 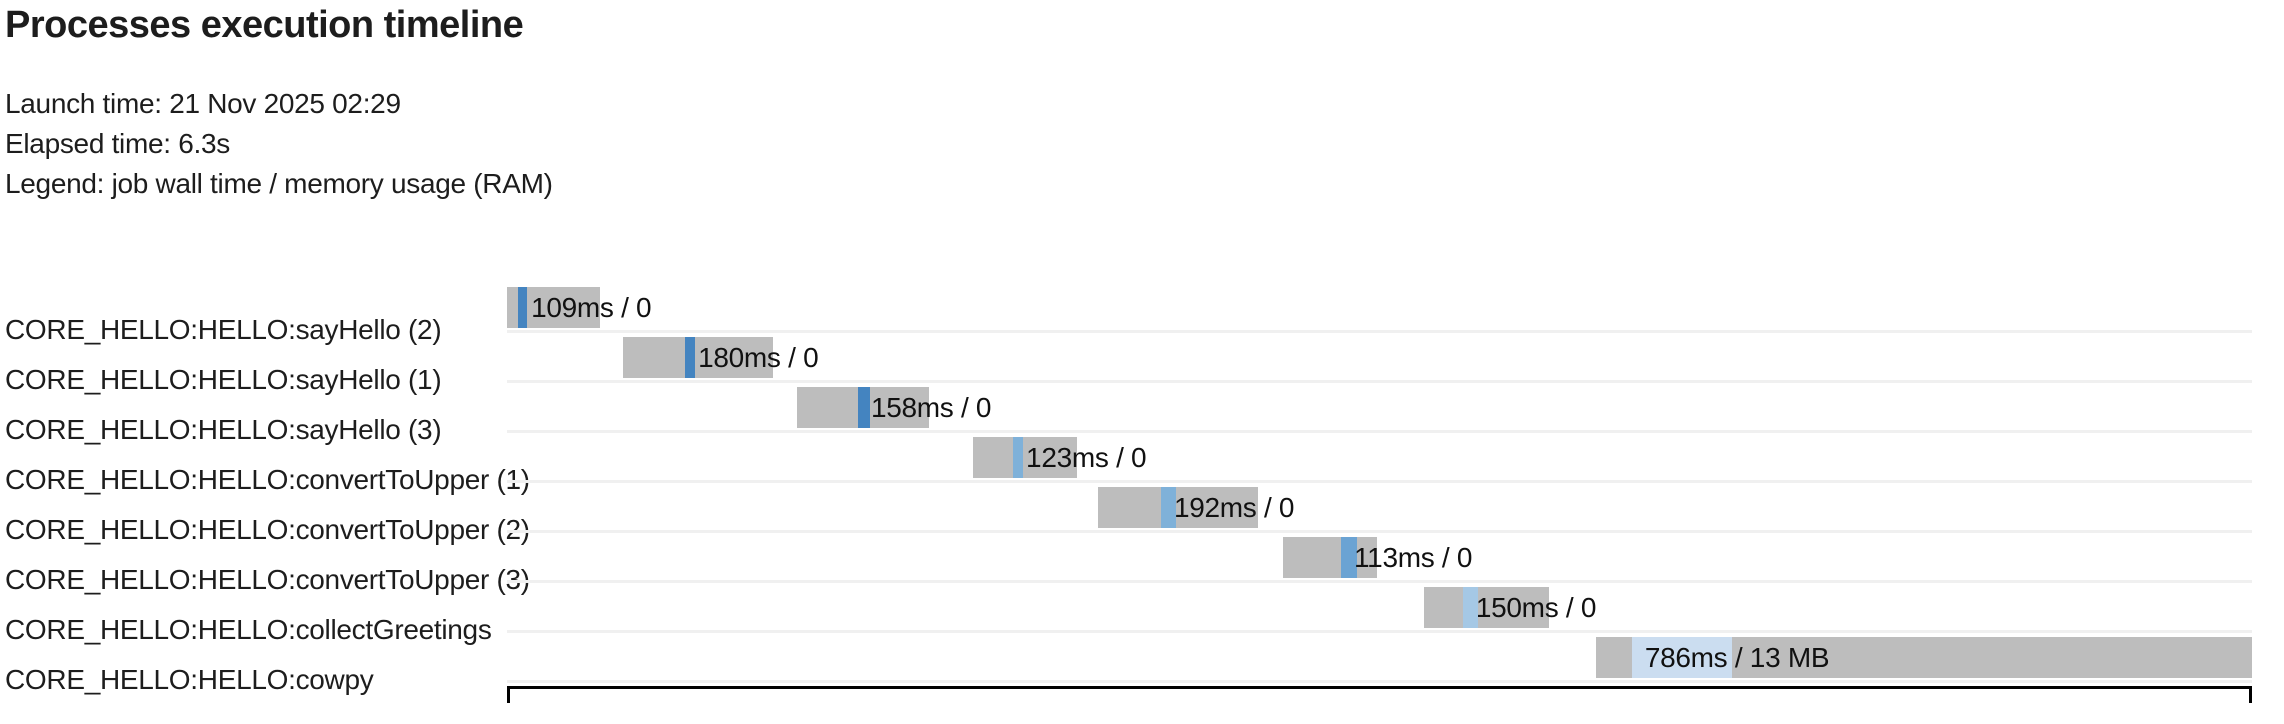 I want to click on process-label: CORE_HELLO:HELLO:sayHello (2), so click(x=223, y=329).